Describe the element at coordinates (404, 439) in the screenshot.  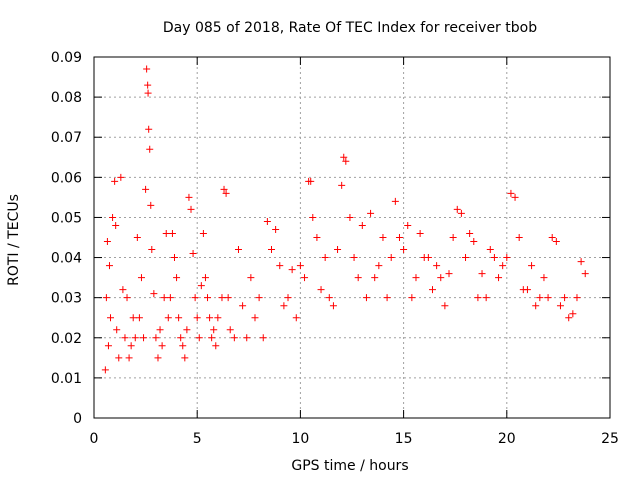
I see `x-tick-label: 15` at that location.